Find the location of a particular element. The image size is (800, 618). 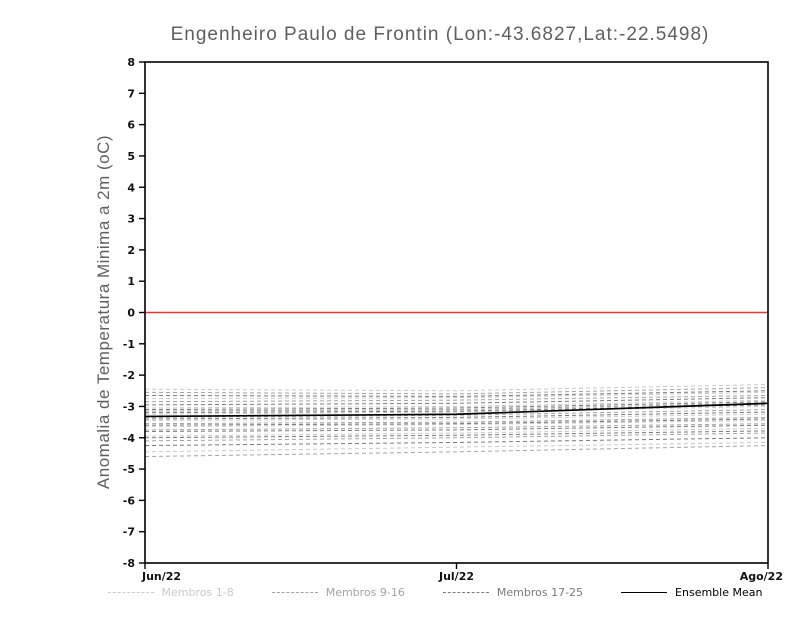

legend-item: Ensemble Mean is located at coordinates (691, 592).